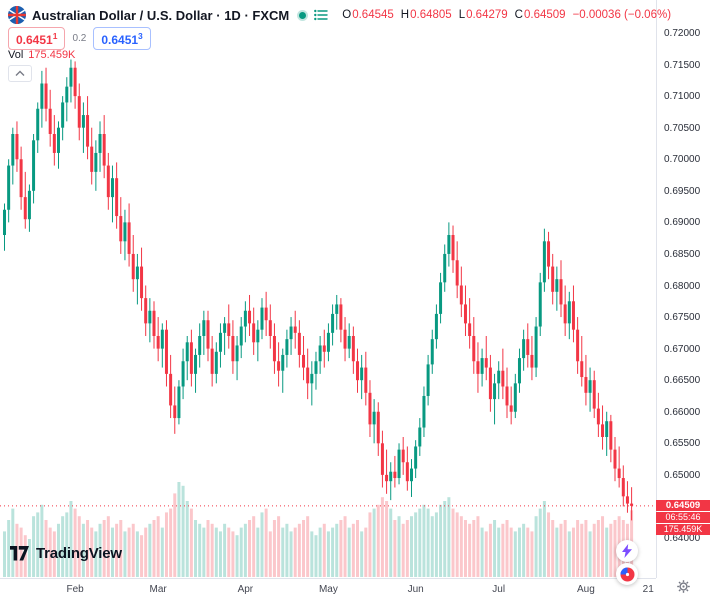 This screenshot has height=600, width=710. What do you see at coordinates (19, 553) in the screenshot?
I see `tradingview-mark-icon` at bounding box center [19, 553].